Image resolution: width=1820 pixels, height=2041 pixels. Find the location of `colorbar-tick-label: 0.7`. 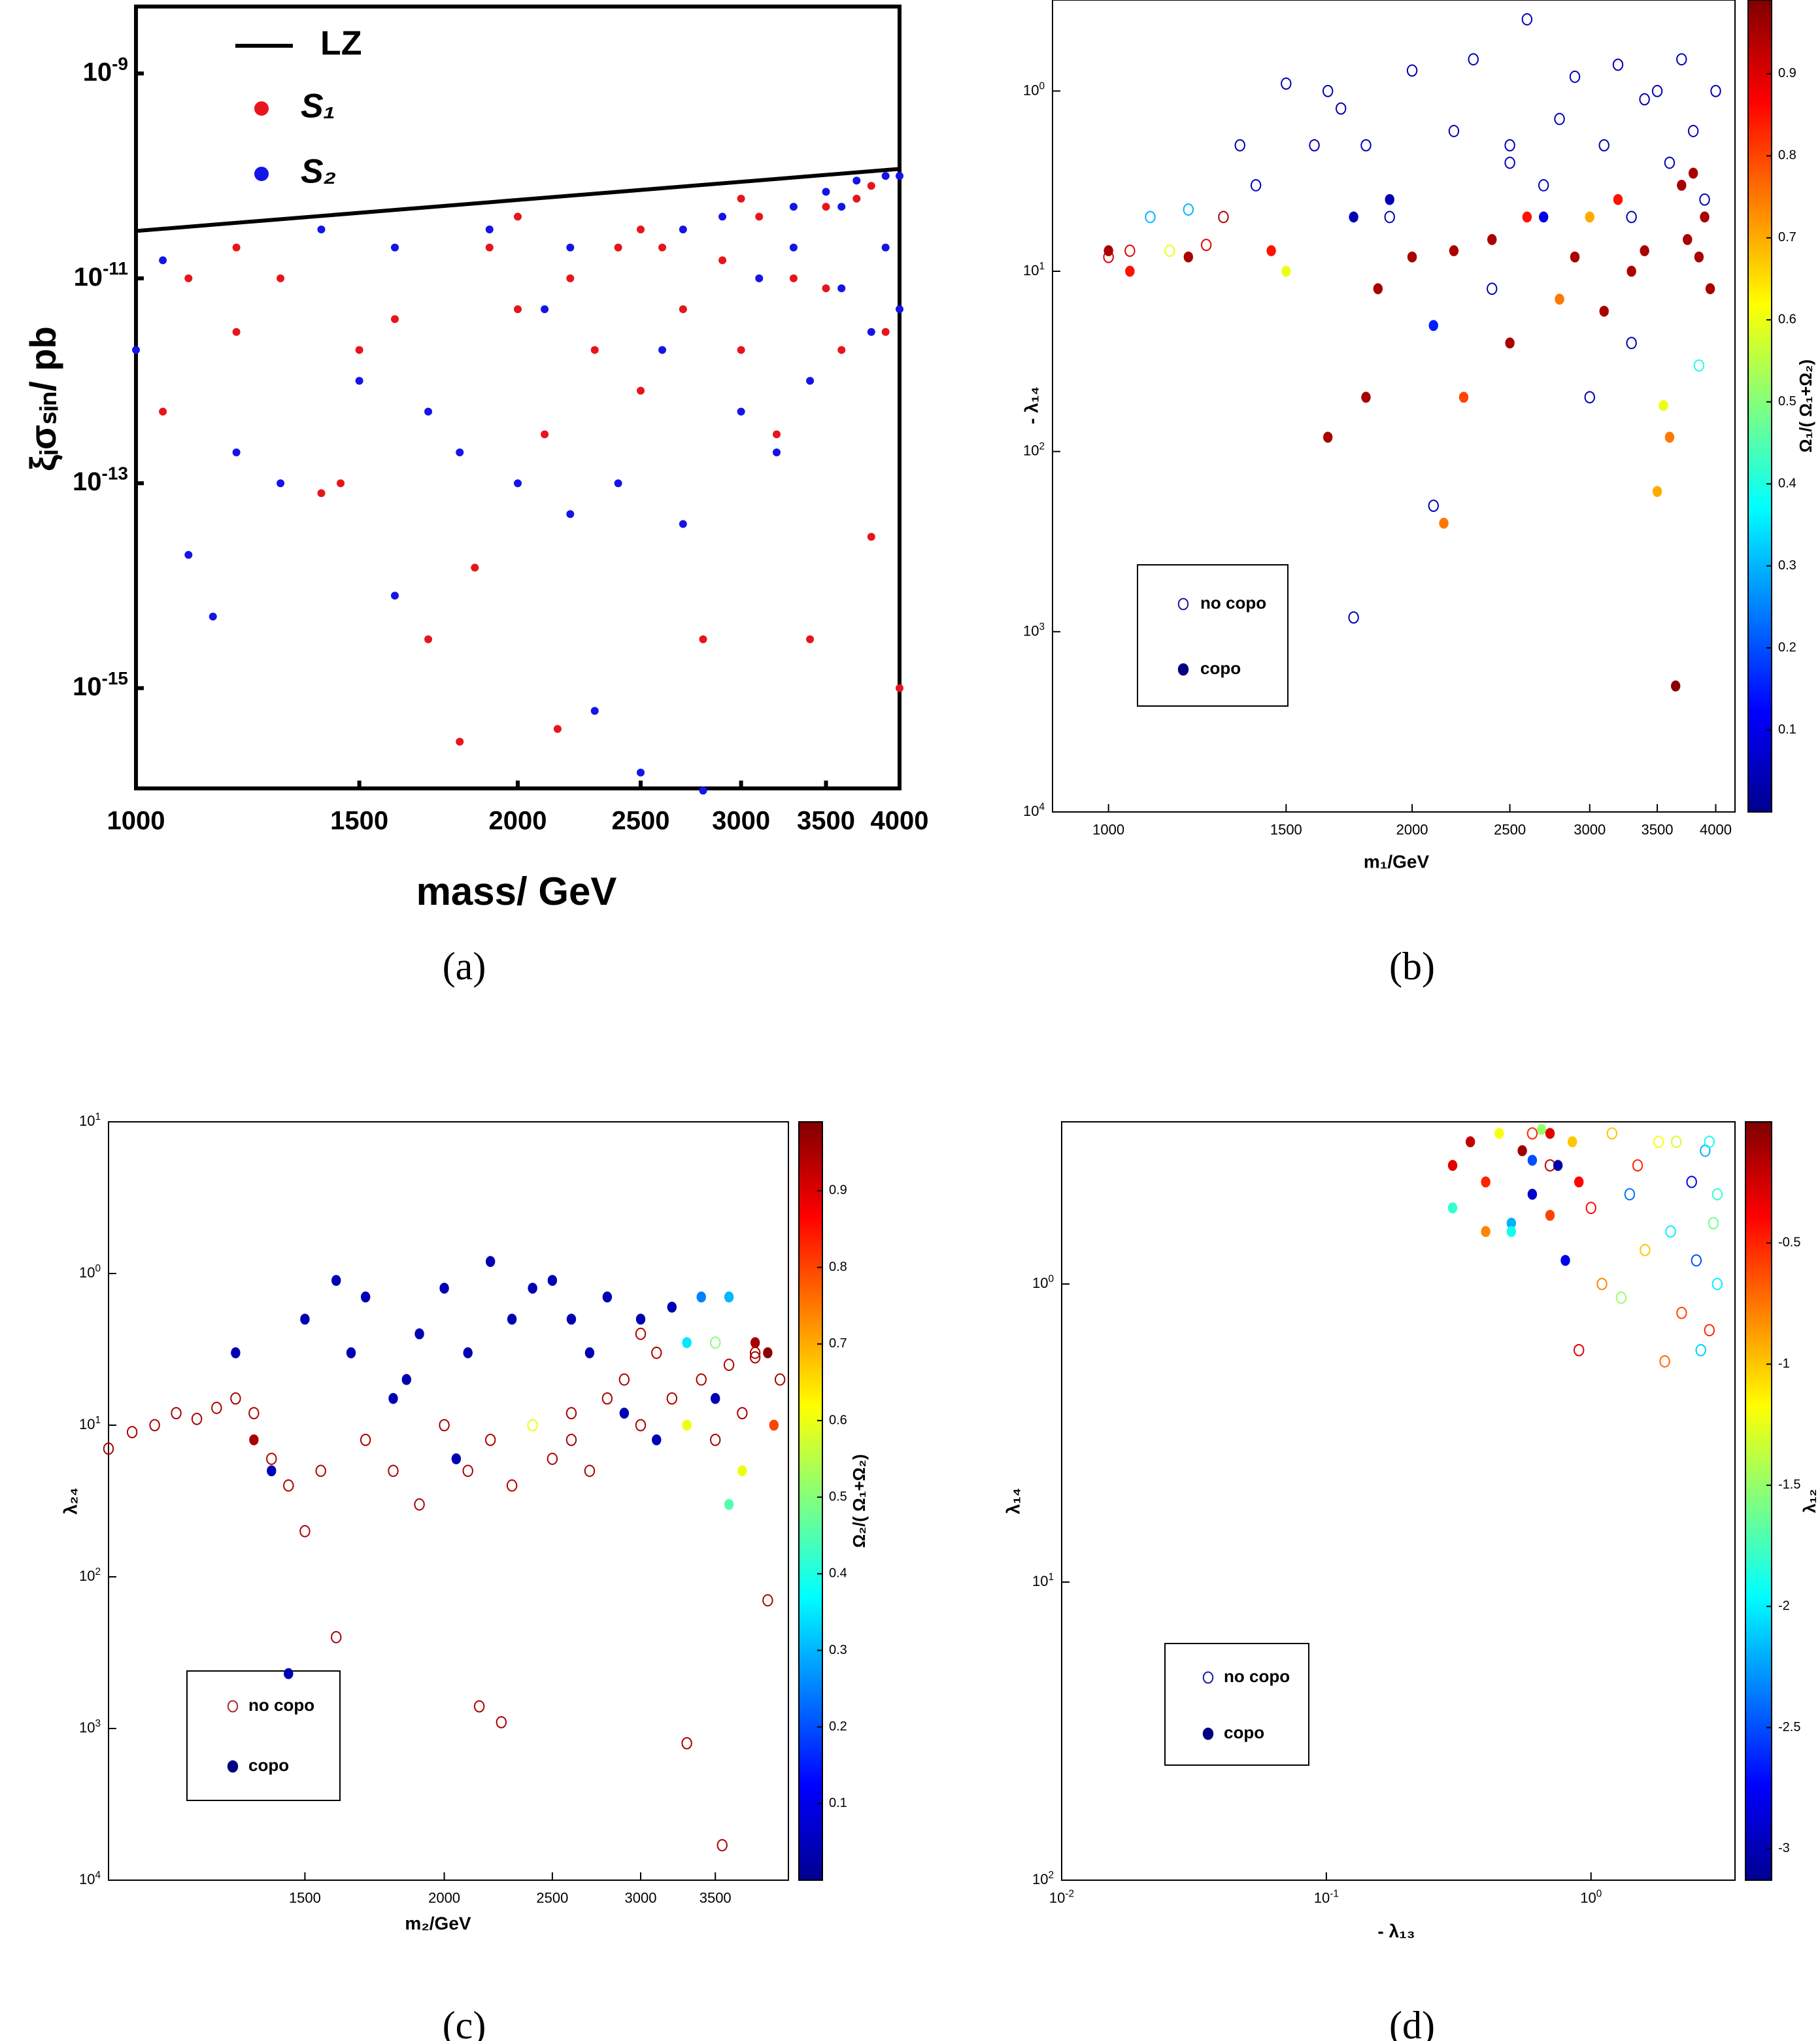

colorbar-tick-label: 0.7 is located at coordinates (838, 1343).